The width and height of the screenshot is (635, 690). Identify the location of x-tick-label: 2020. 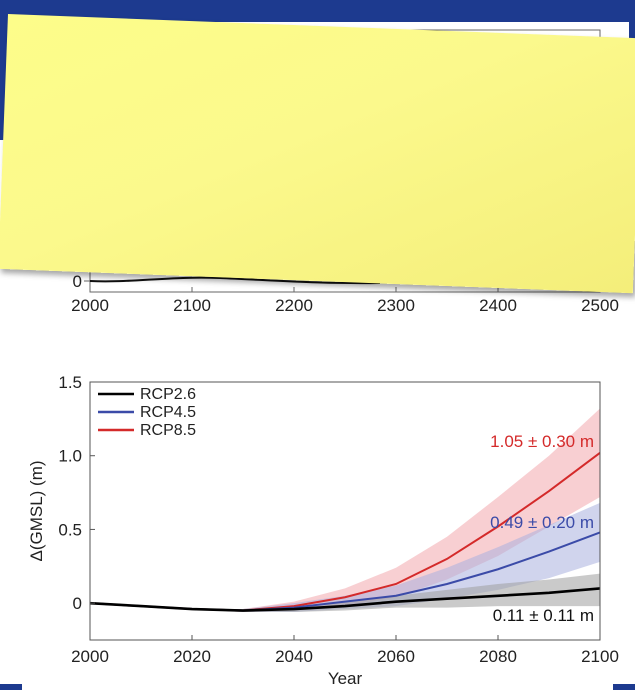
(192, 656).